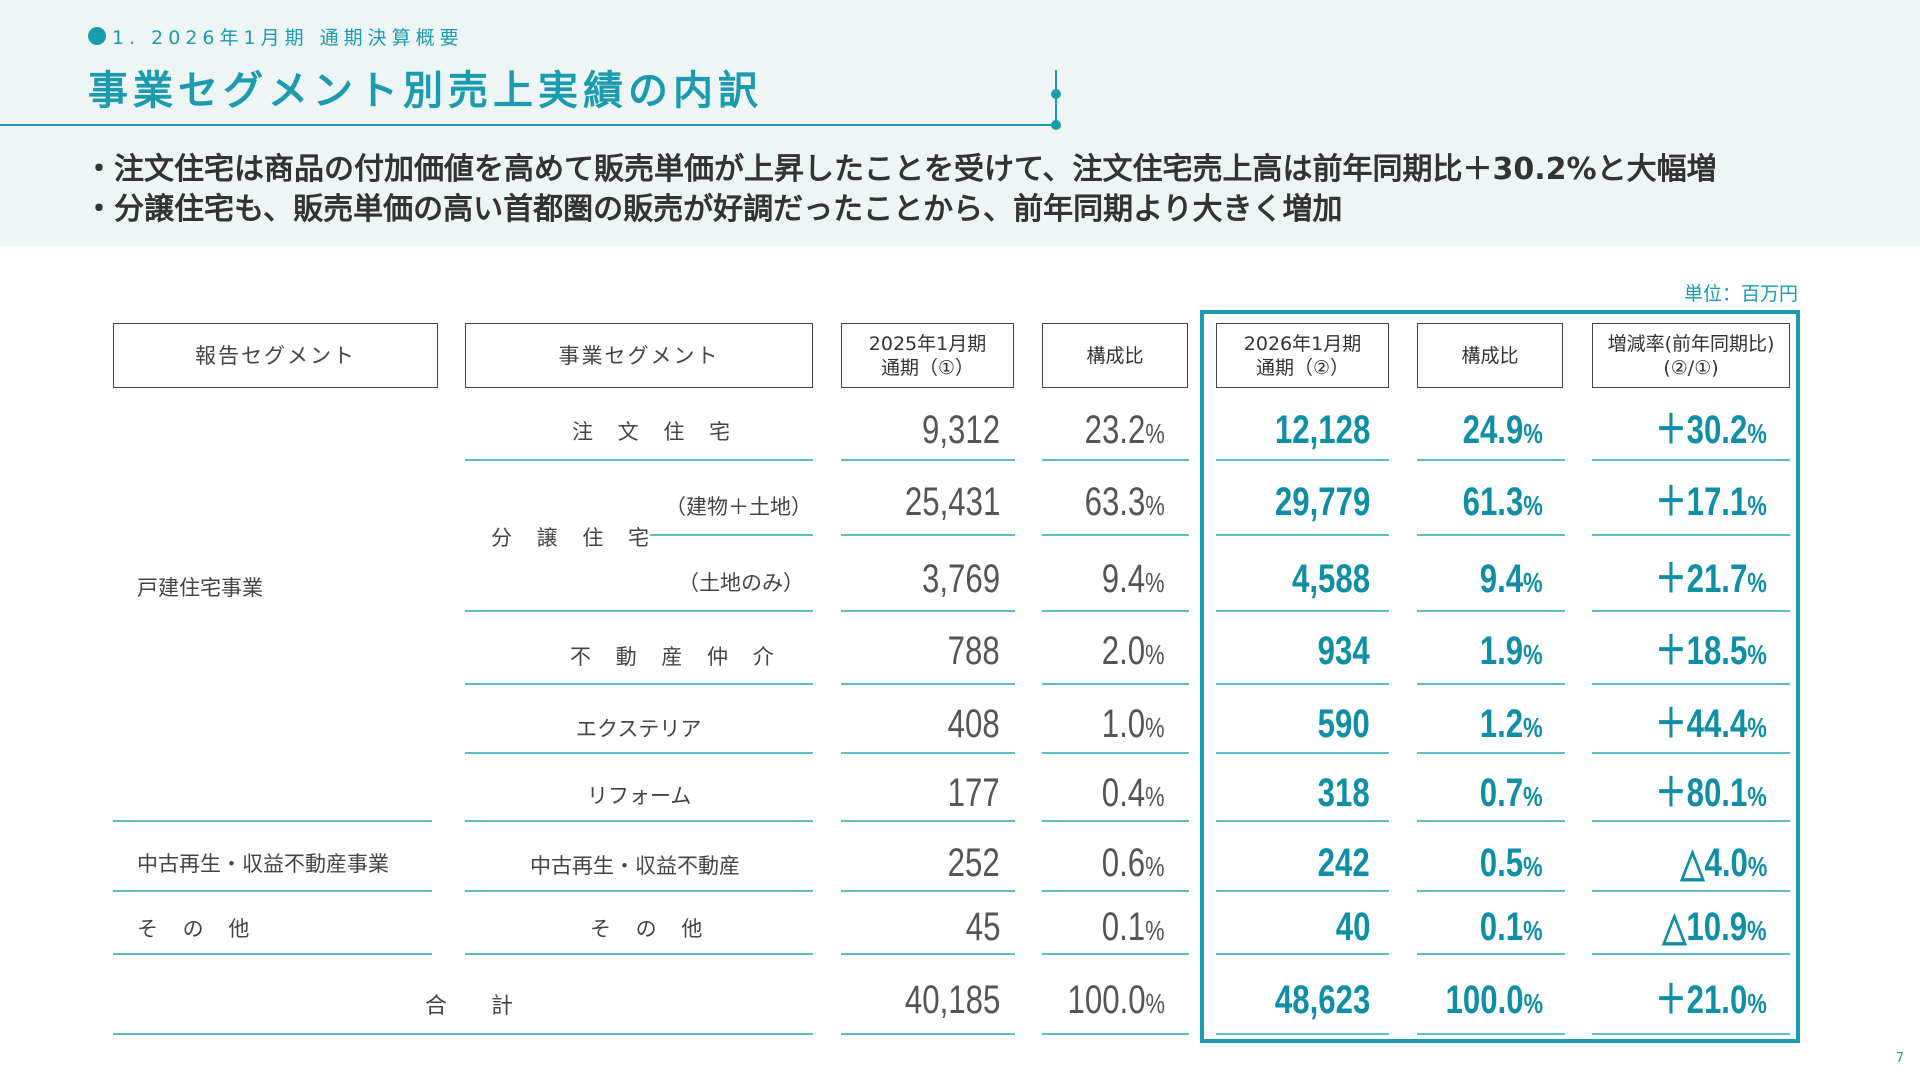  Describe the element at coordinates (973, 651) in the screenshot. I see `cell-prev-amount-value: 788` at that location.